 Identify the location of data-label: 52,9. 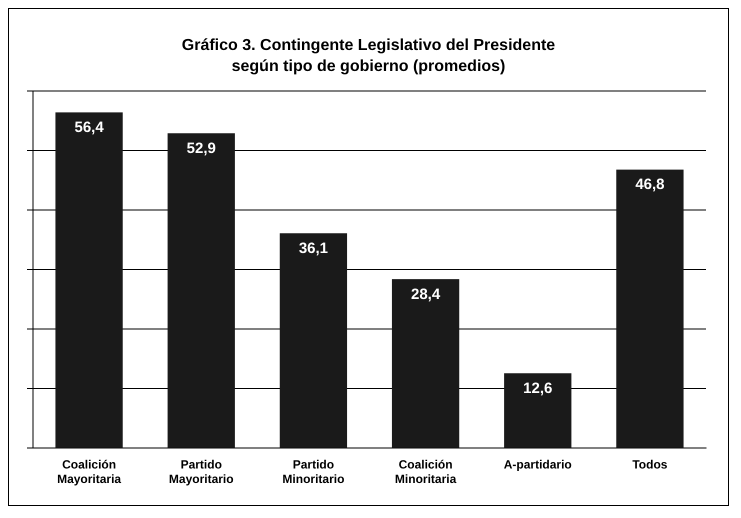
(201, 148).